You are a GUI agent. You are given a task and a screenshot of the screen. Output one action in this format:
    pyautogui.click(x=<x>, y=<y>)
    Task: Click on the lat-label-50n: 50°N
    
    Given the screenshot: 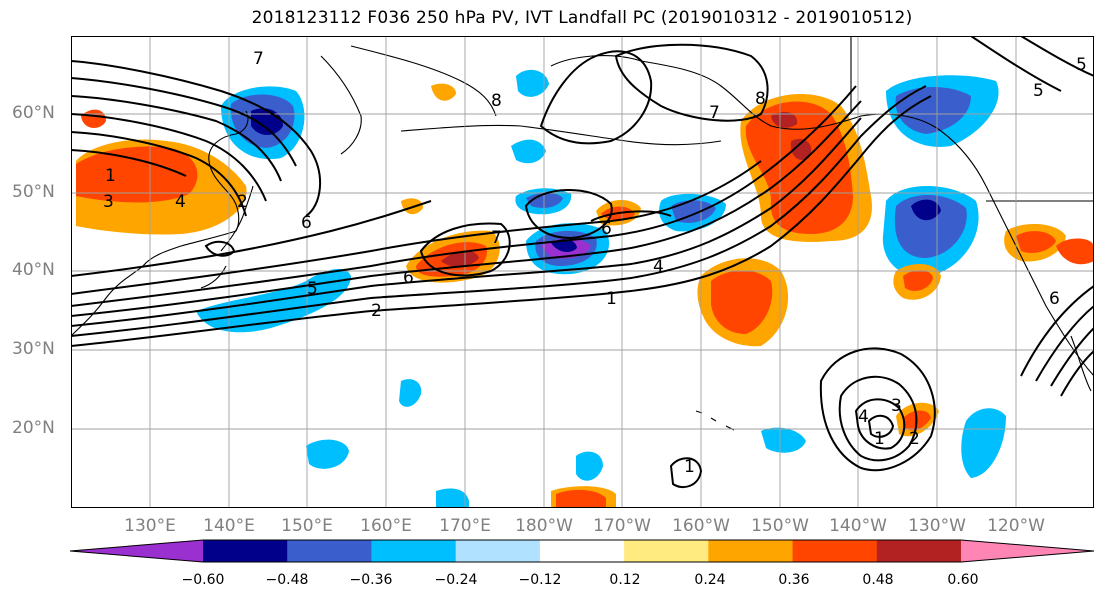 What is the action you would take?
    pyautogui.click(x=33, y=192)
    